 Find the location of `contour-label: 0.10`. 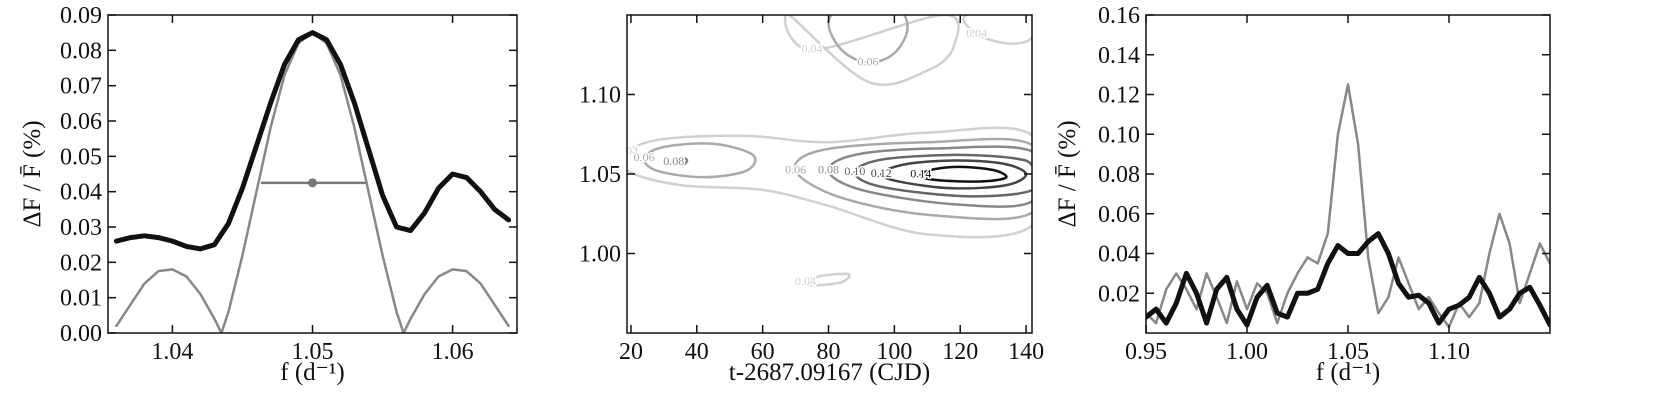

contour-label: 0.10 is located at coordinates (854, 171).